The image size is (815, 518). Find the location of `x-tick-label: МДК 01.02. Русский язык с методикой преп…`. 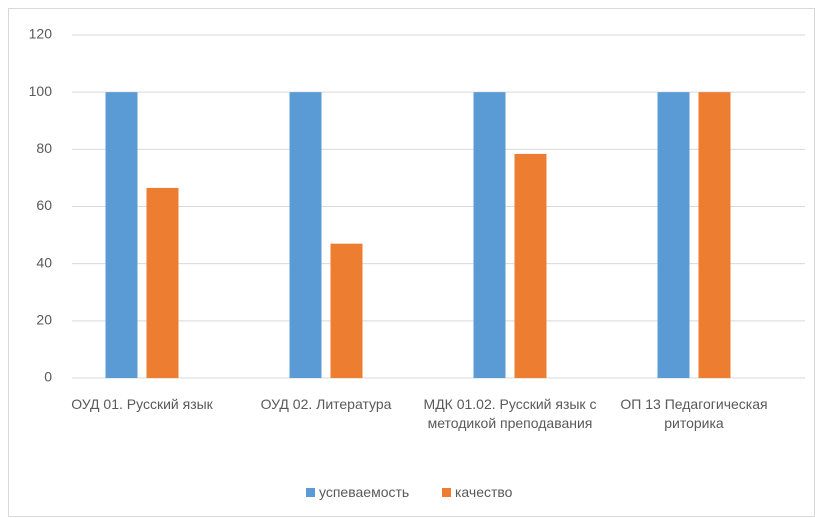

x-tick-label: МДК 01.02. Русский язык с методикой преп… is located at coordinates (510, 413).